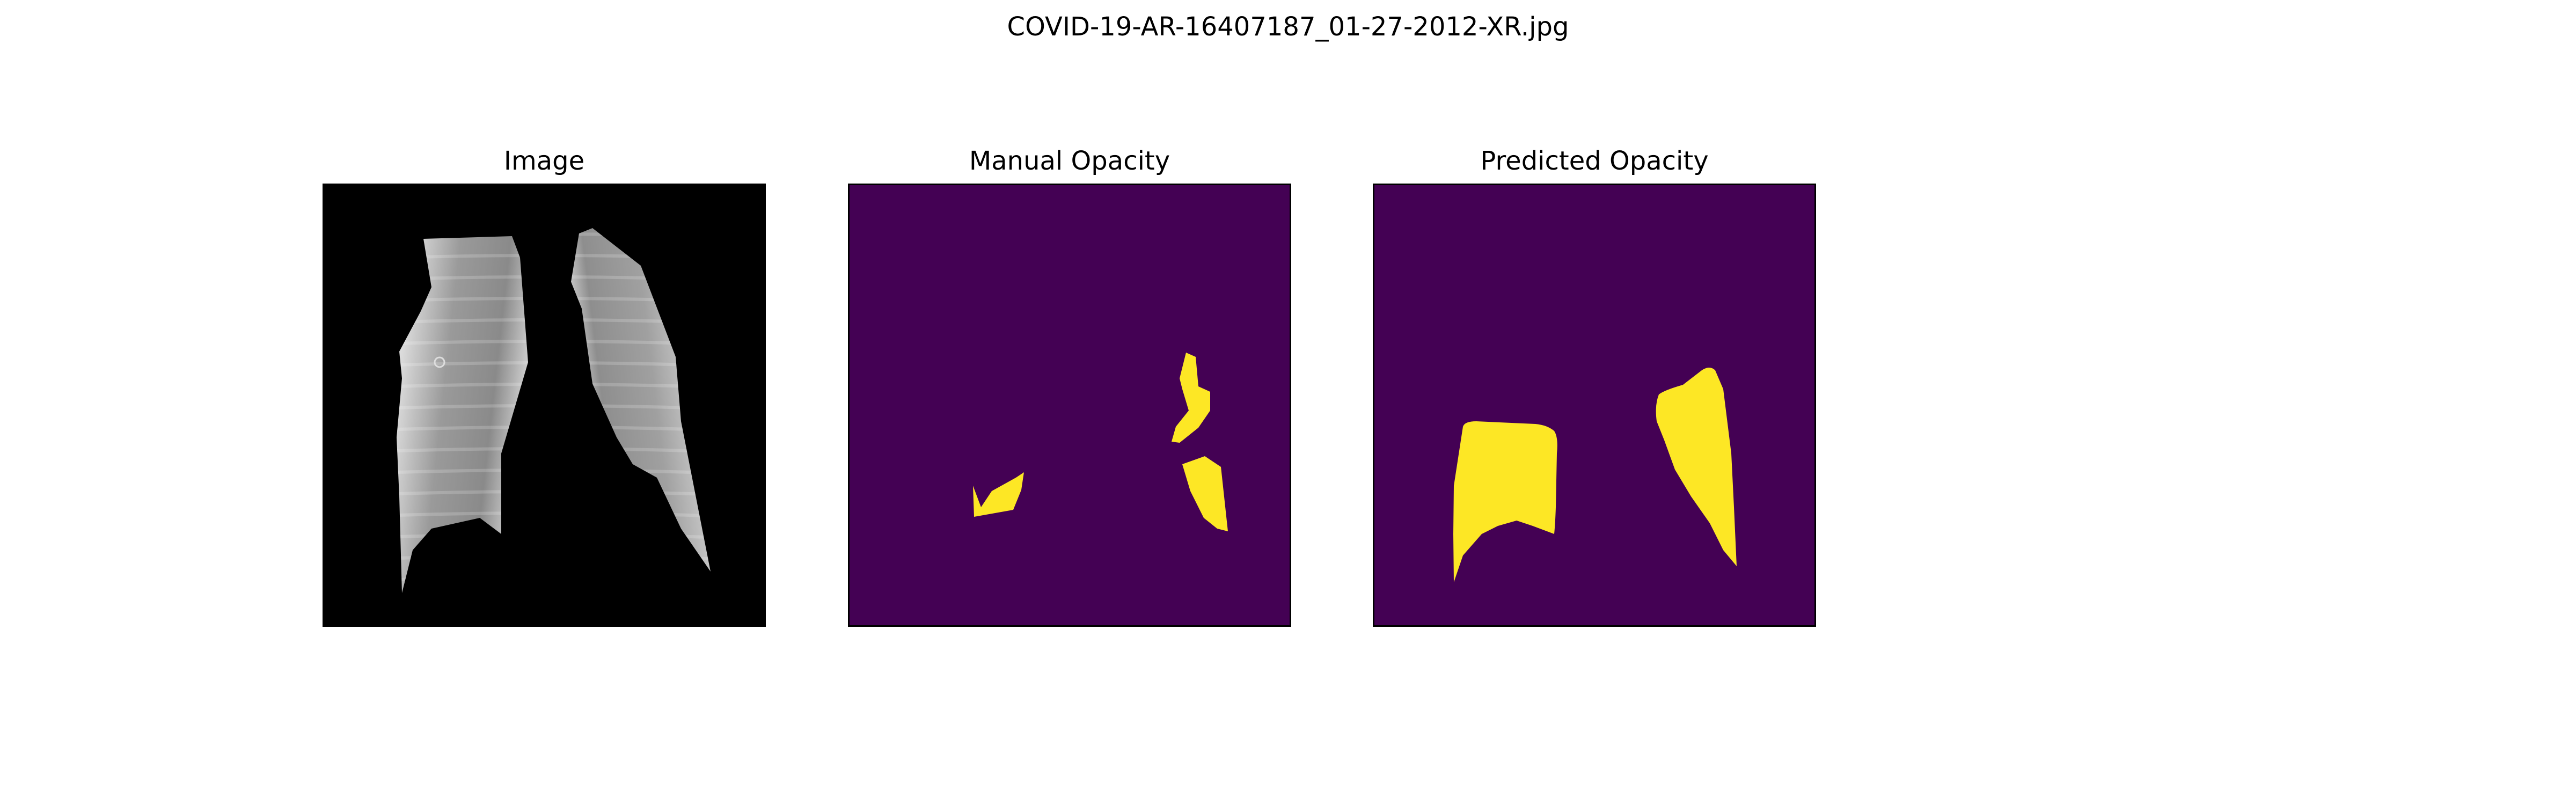  Describe the element at coordinates (1505, 501) in the screenshot. I see `predicted-region-left` at that location.